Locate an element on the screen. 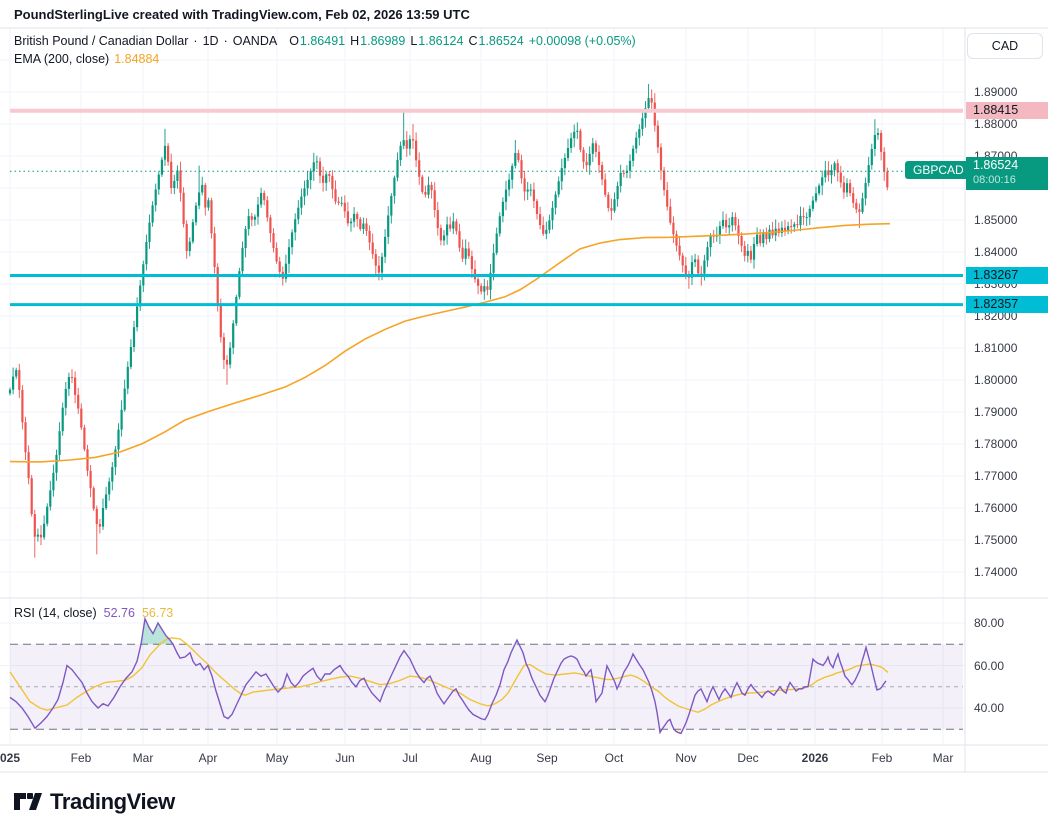  currency-button: CAD is located at coordinates (1005, 46).